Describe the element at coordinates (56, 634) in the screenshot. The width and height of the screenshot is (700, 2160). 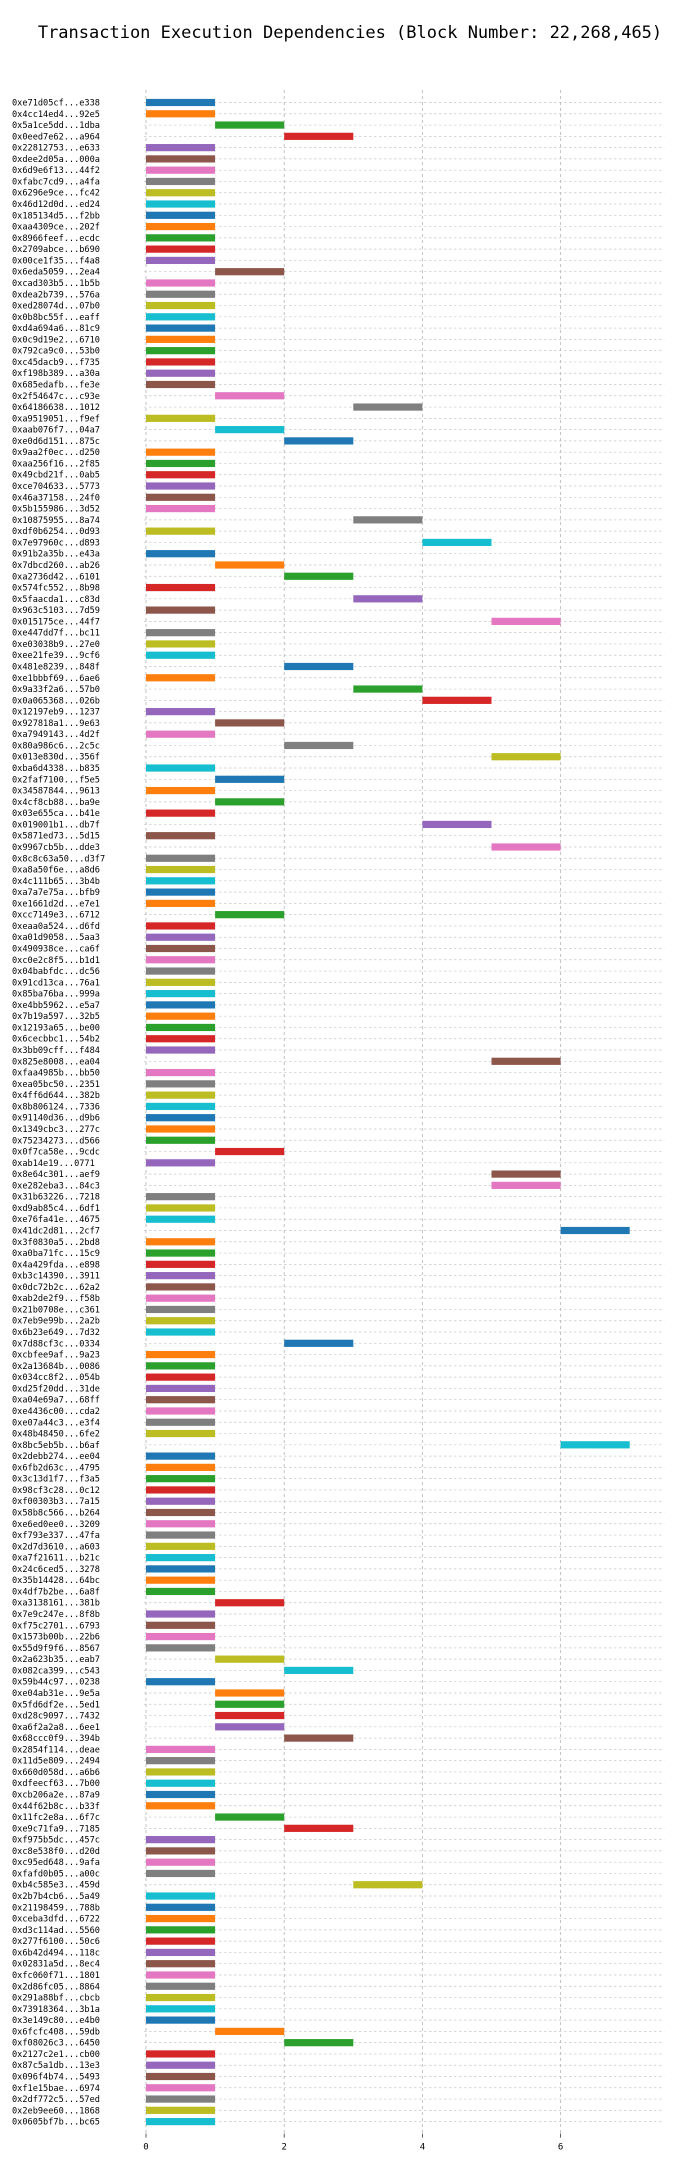
I see `tx-label: 0xe447dd7f...bc11` at that location.